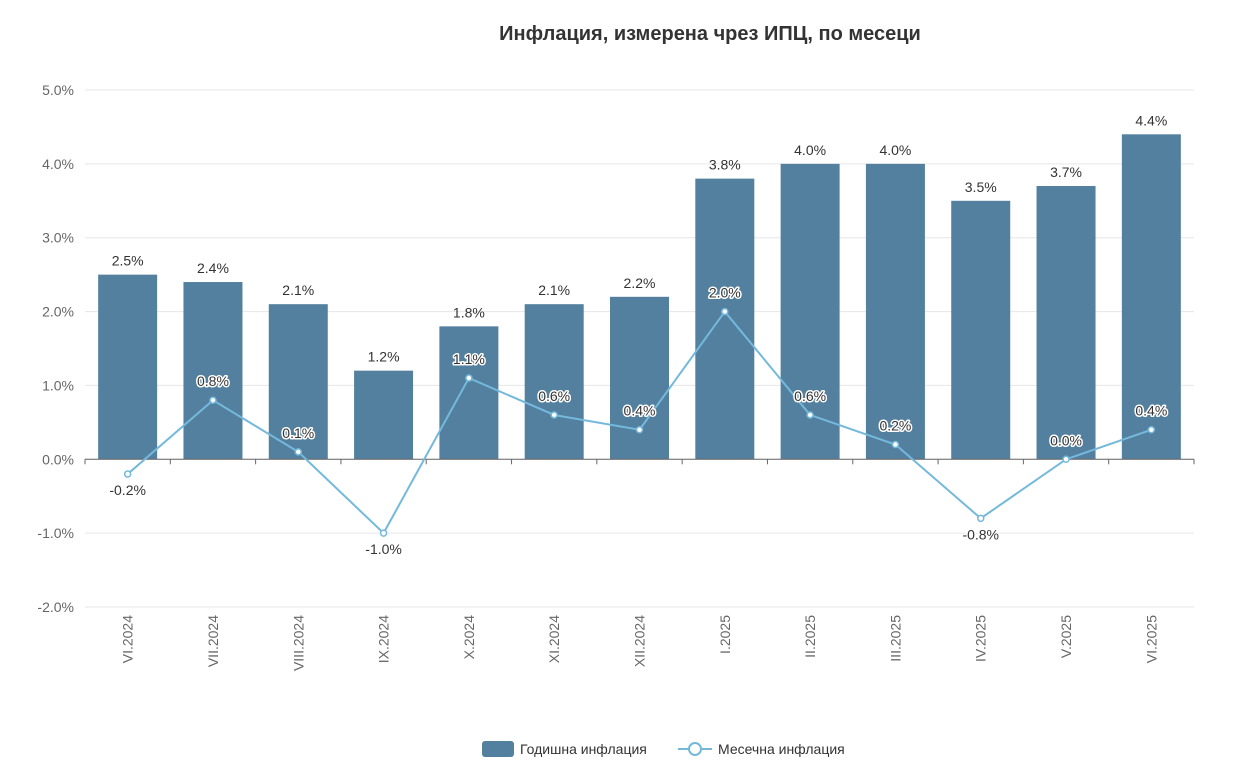 The width and height of the screenshot is (1240, 778). Describe the element at coordinates (695, 749) in the screenshot. I see `legend-swatch-monthly-marker` at that location.